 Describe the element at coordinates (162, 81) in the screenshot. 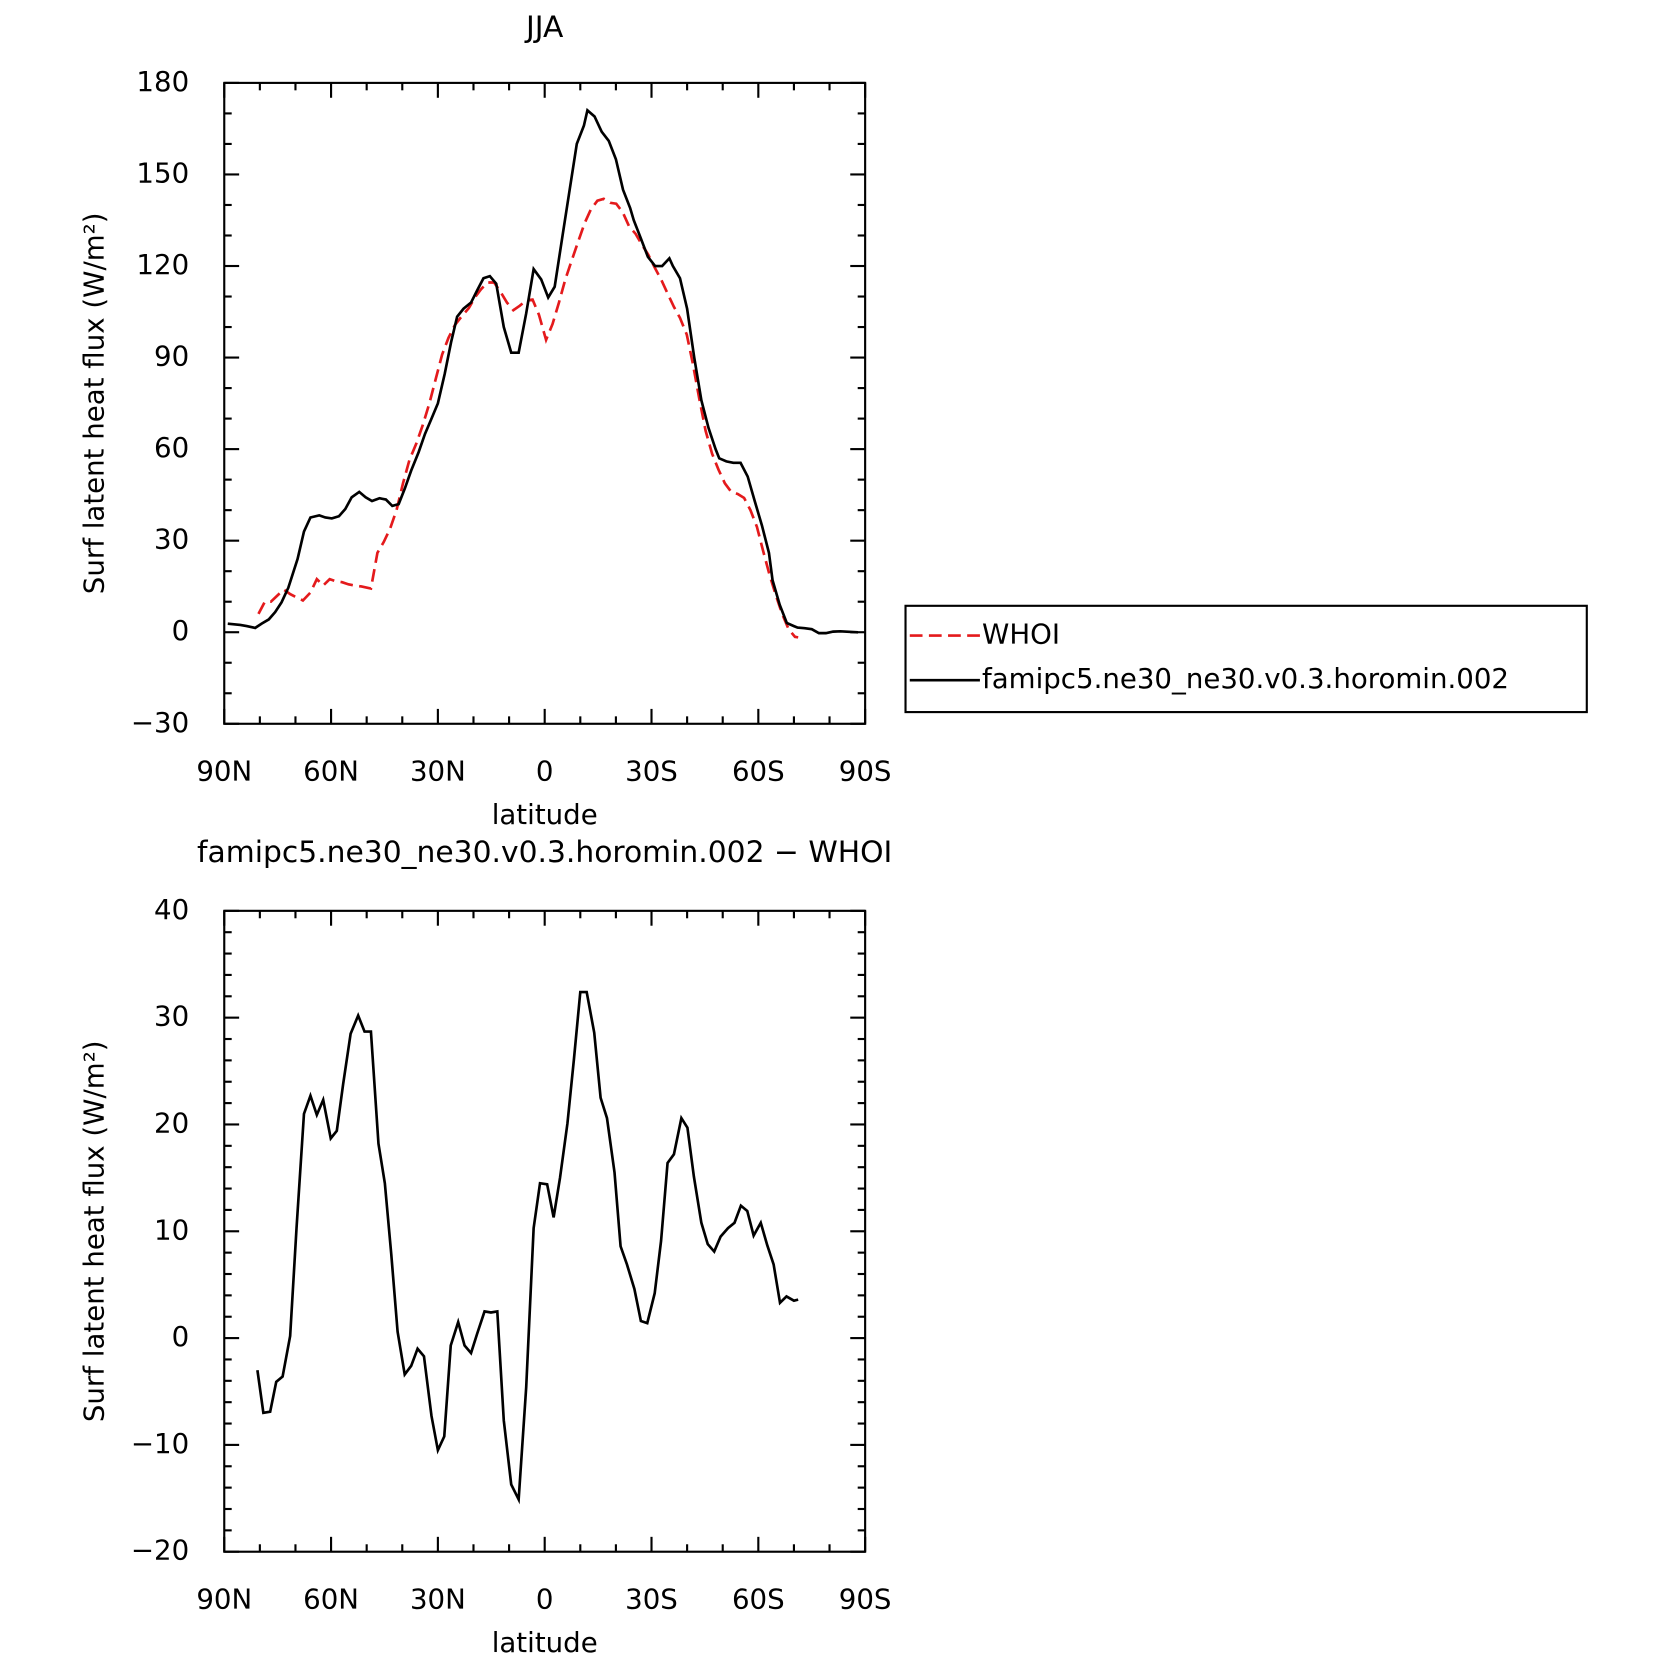

I see `y-tick-label: 180` at that location.